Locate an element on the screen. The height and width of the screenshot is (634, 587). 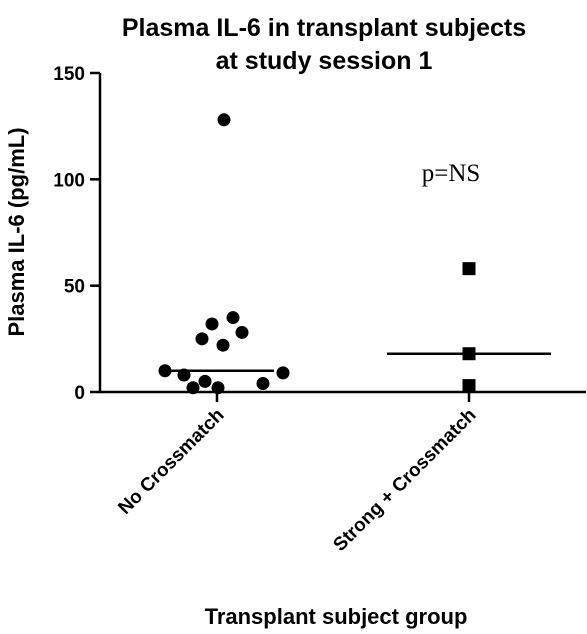
y-tick-label: 150 is located at coordinates (69, 74).